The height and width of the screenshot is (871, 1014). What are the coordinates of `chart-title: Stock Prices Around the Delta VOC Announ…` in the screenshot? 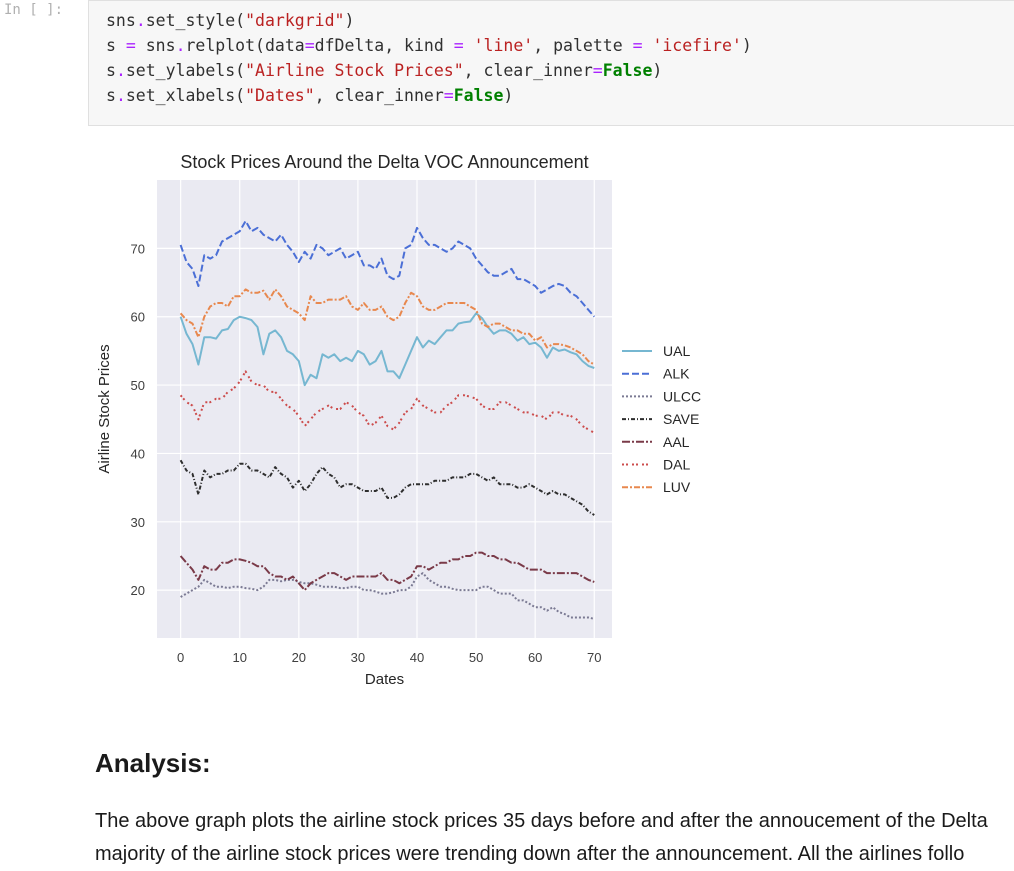 It's located at (384, 162).